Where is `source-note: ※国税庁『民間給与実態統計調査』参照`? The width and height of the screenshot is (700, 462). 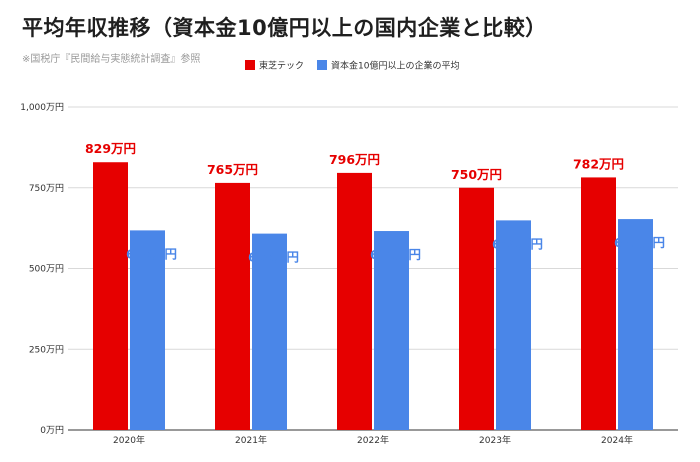 source-note: ※国税庁『民間給与実態統計調査』参照 is located at coordinates (111, 59).